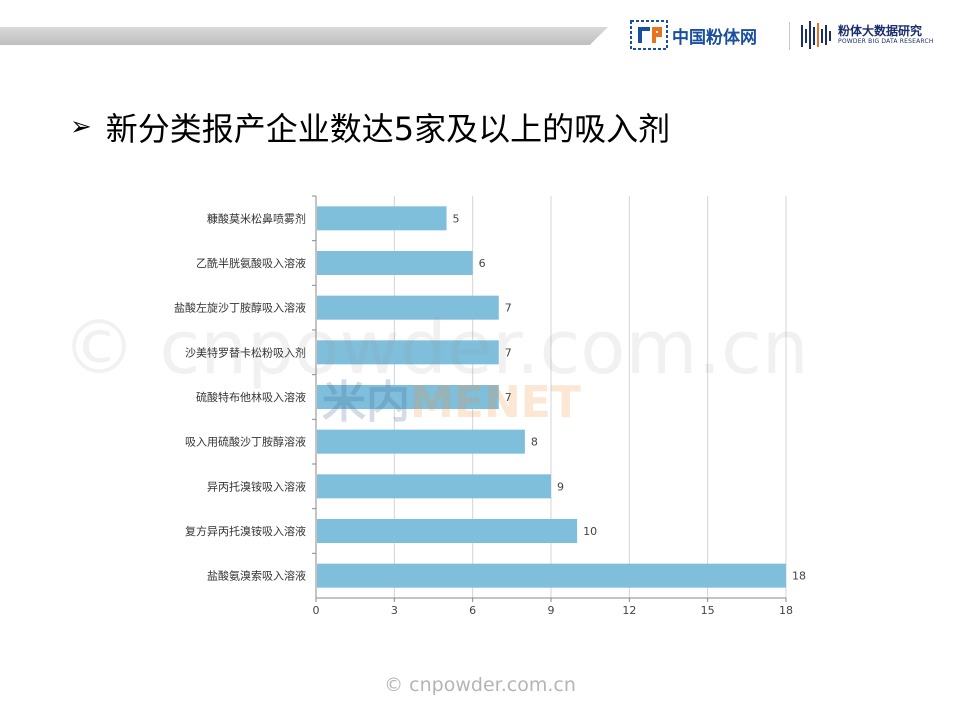 The width and height of the screenshot is (960, 720). Describe the element at coordinates (304, 36) in the screenshot. I see `top-decor-bar` at that location.